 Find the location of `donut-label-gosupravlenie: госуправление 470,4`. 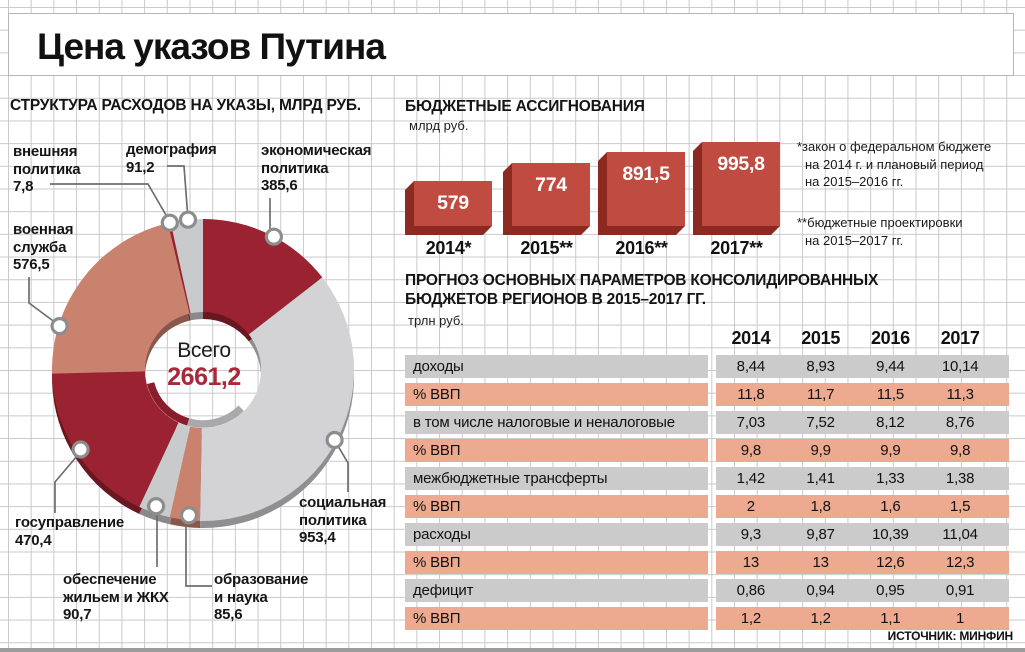

donut-label-gosupravlenie: госуправление 470,4 is located at coordinates (69, 531).